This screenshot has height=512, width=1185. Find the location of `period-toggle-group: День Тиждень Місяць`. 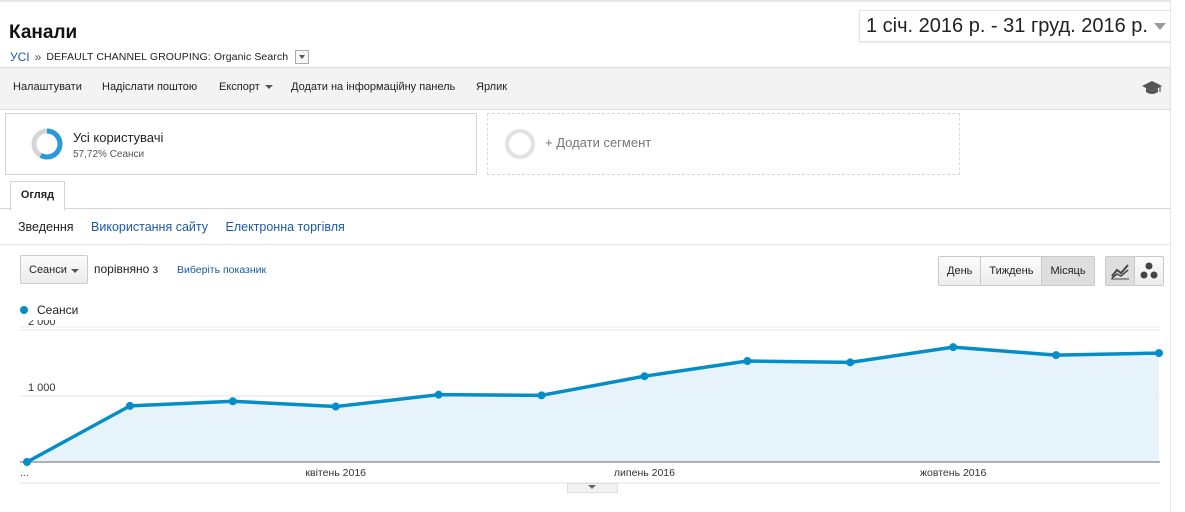

period-toggle-group: День Тиждень Місяць is located at coordinates (1016, 271).